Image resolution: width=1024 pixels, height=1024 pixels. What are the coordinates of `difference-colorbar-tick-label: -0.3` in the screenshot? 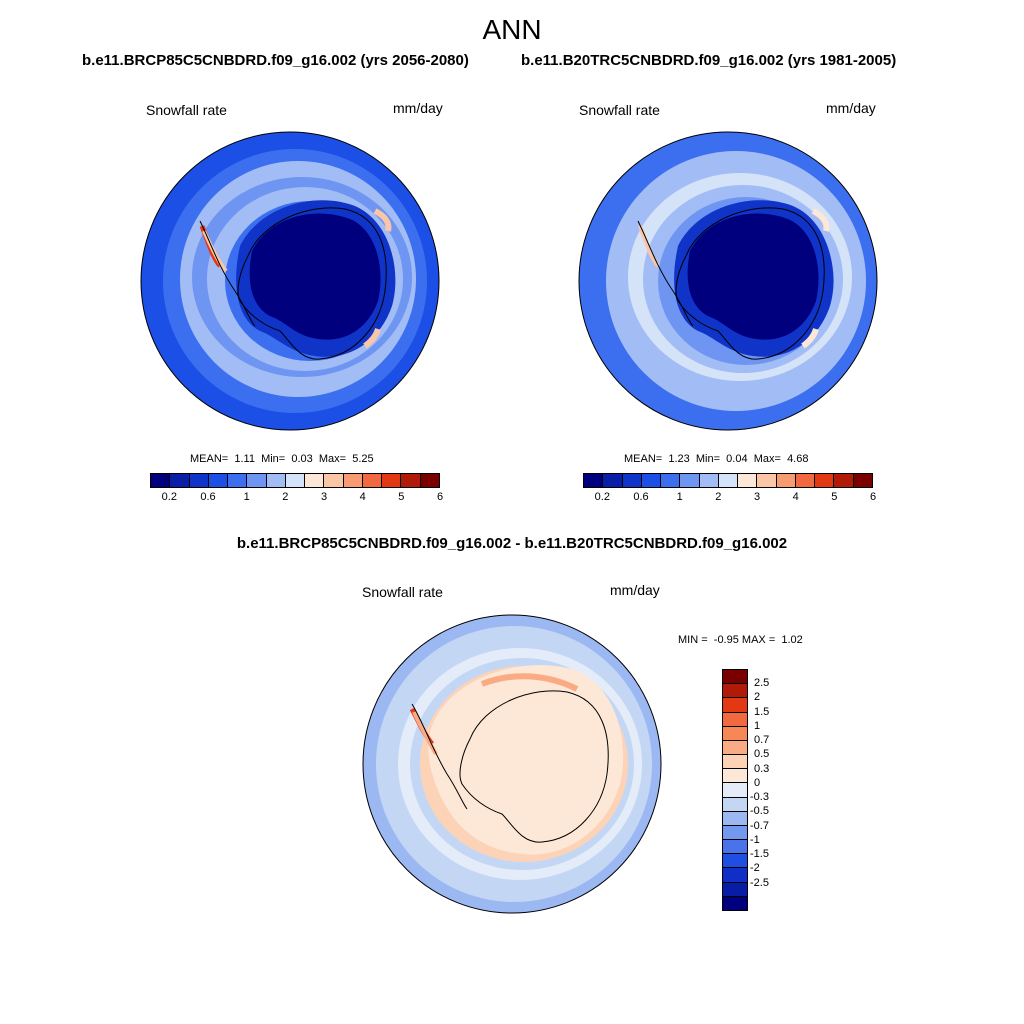 It's located at (759, 797).